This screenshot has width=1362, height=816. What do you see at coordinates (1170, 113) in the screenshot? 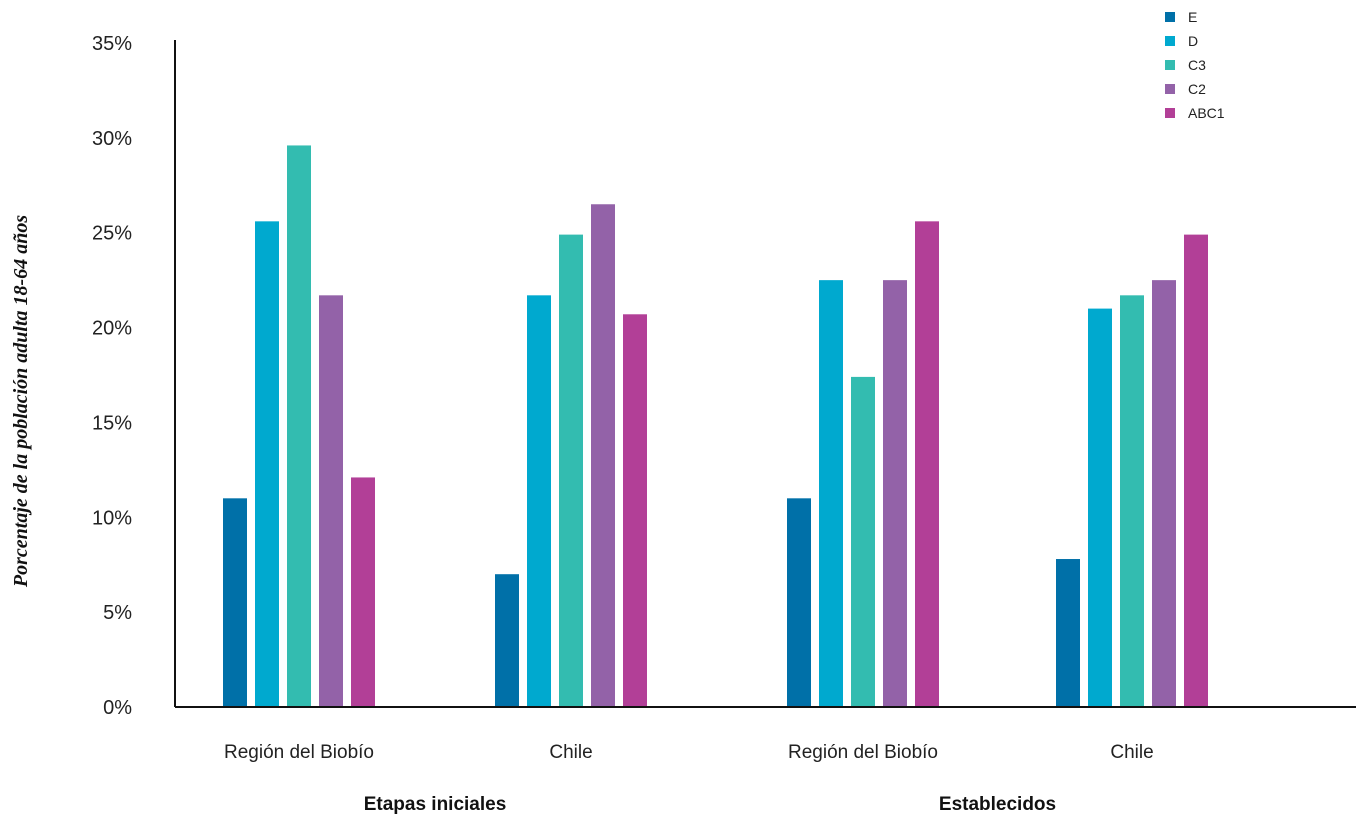
I see `legend-swatch-abc1` at bounding box center [1170, 113].